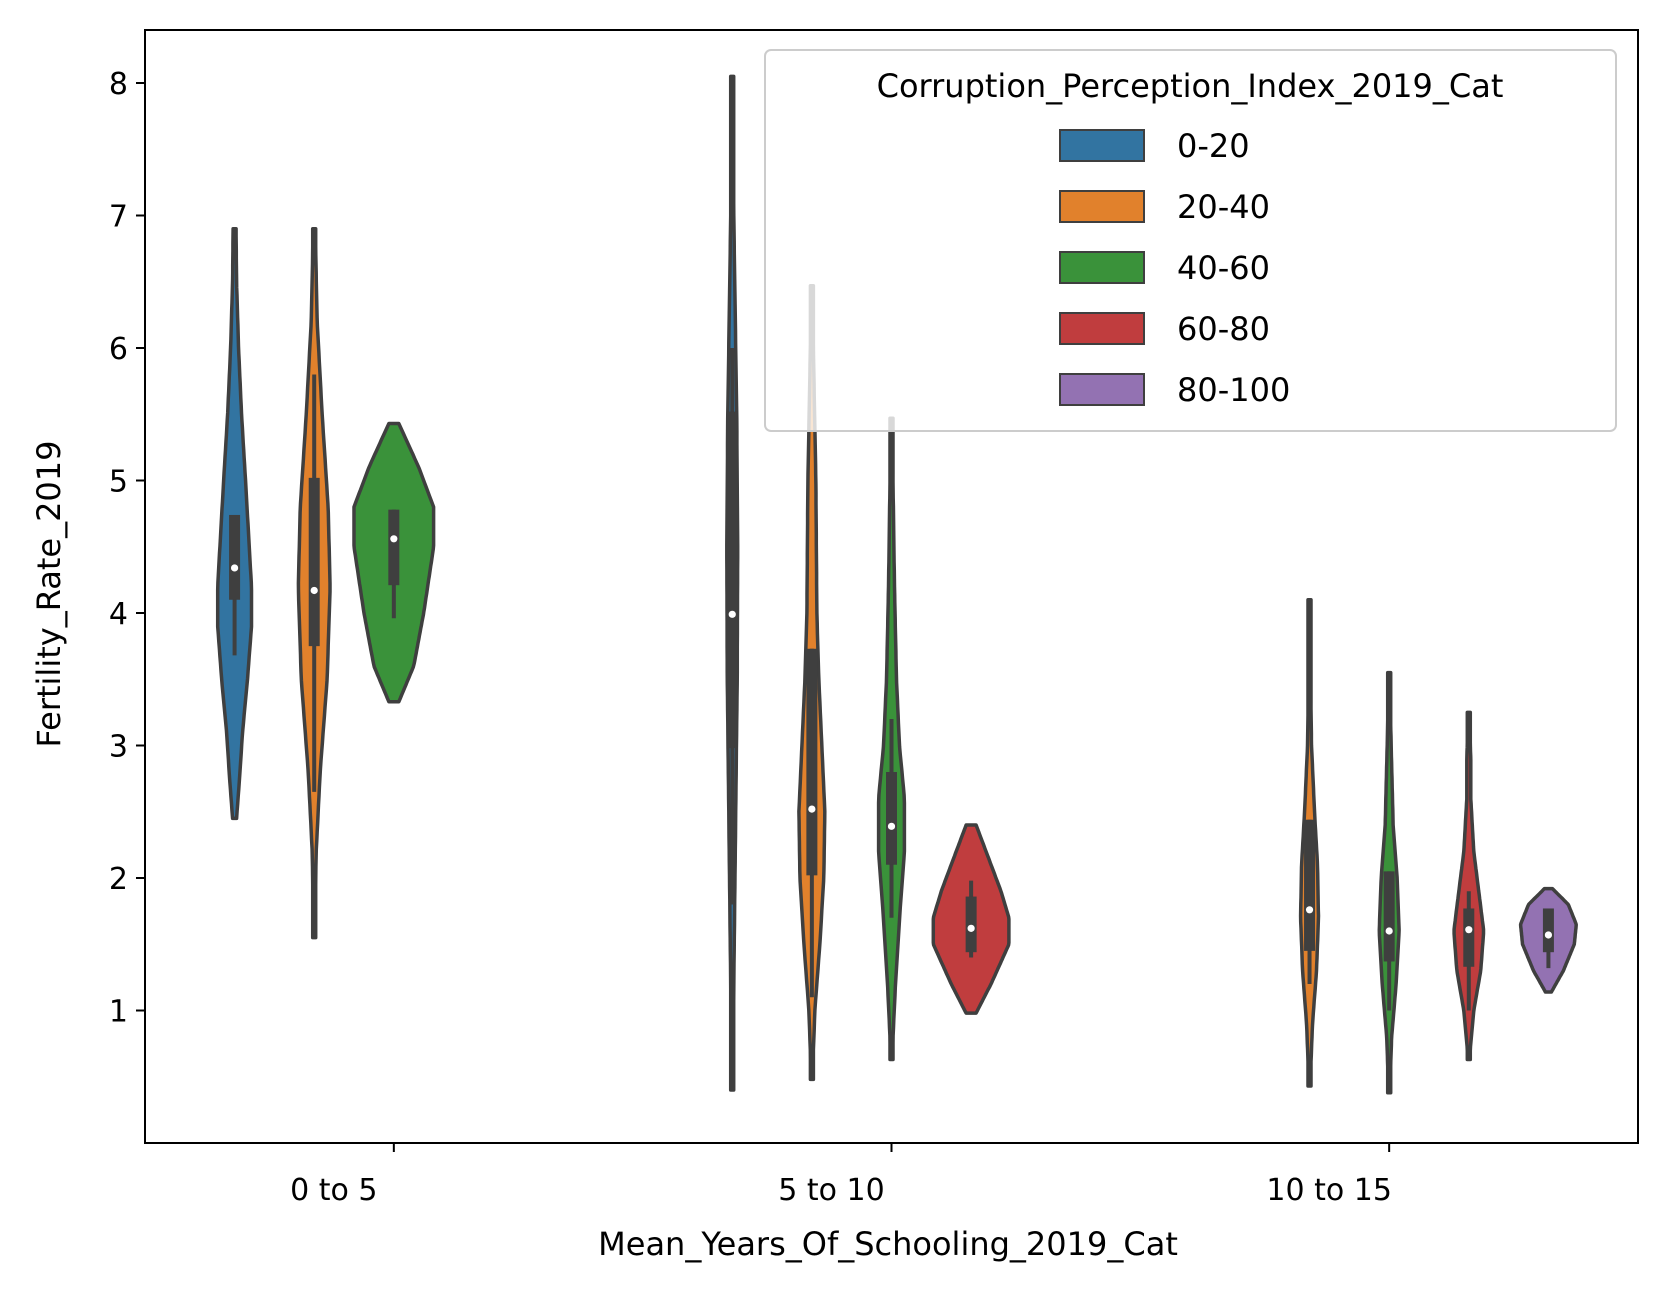 The height and width of the screenshot is (1295, 1661). I want to click on y-tick-label-7: 7, so click(118, 217).